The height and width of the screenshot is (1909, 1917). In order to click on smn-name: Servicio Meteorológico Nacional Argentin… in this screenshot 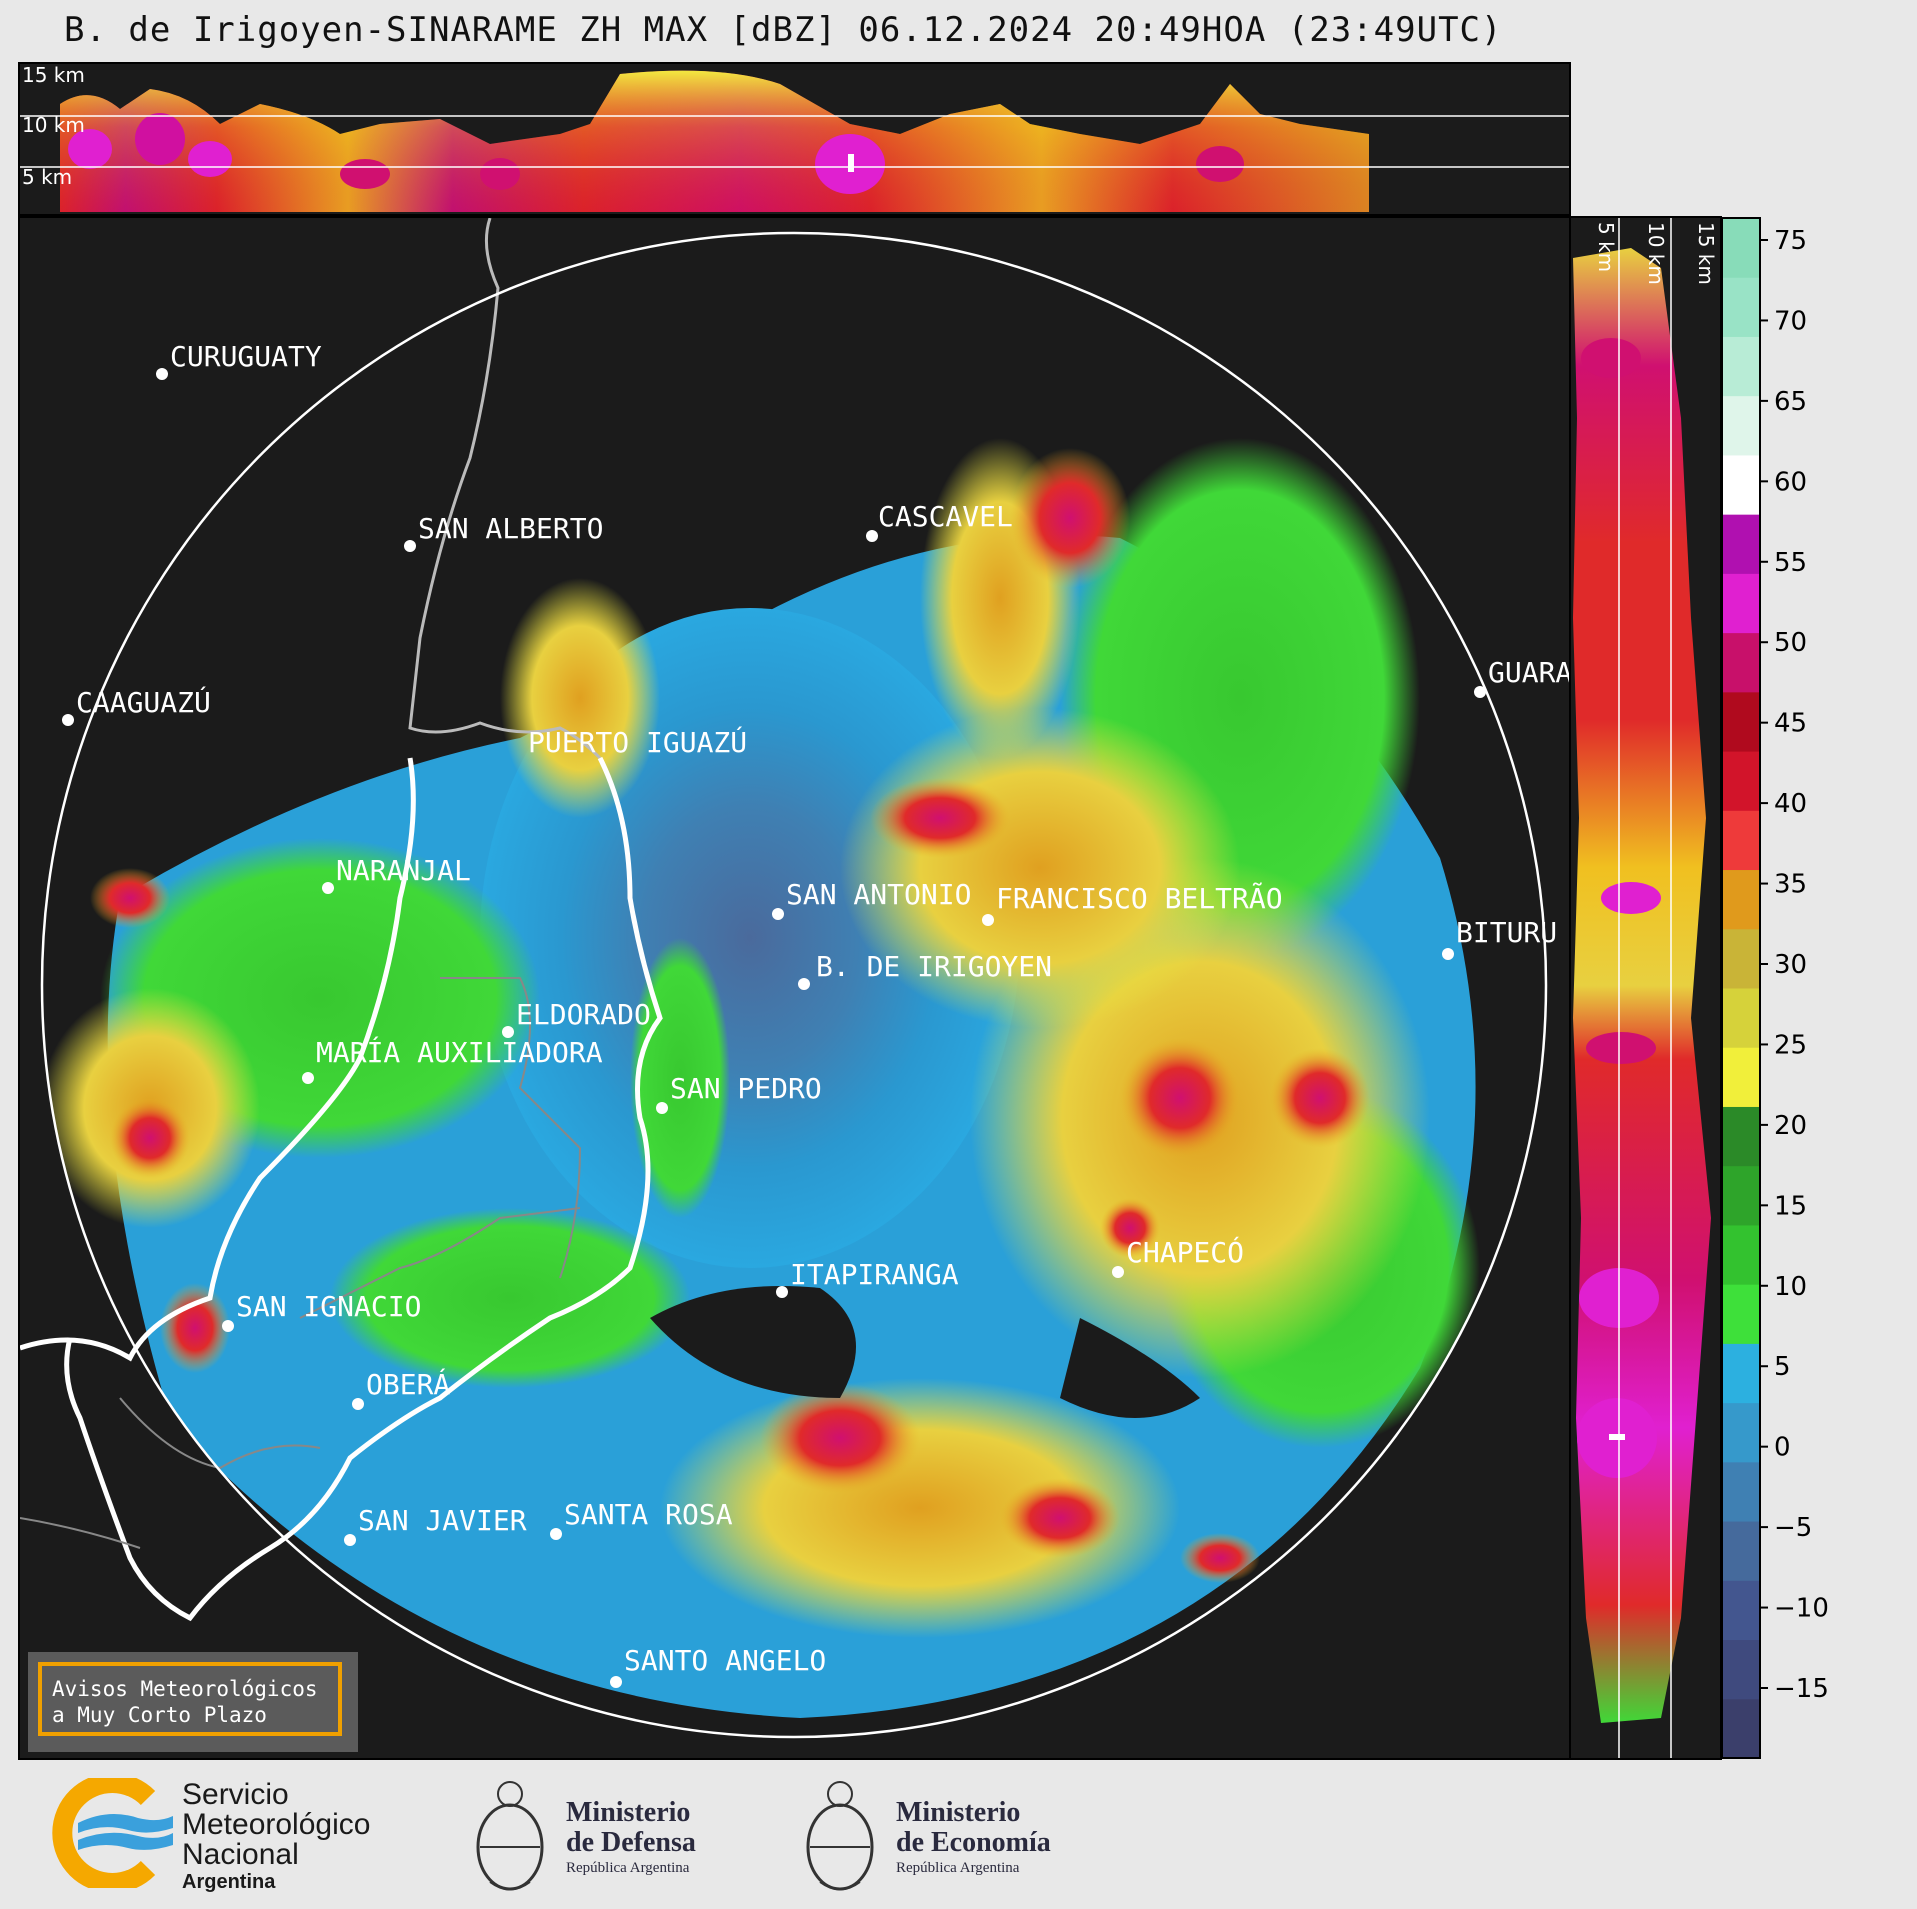, I will do `click(276, 1836)`.